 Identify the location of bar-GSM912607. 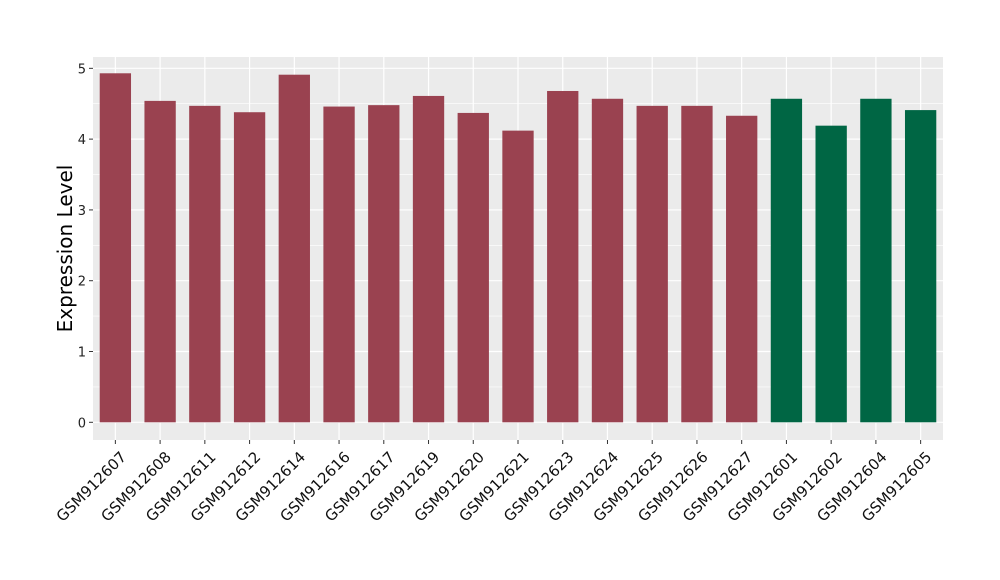
(115, 248).